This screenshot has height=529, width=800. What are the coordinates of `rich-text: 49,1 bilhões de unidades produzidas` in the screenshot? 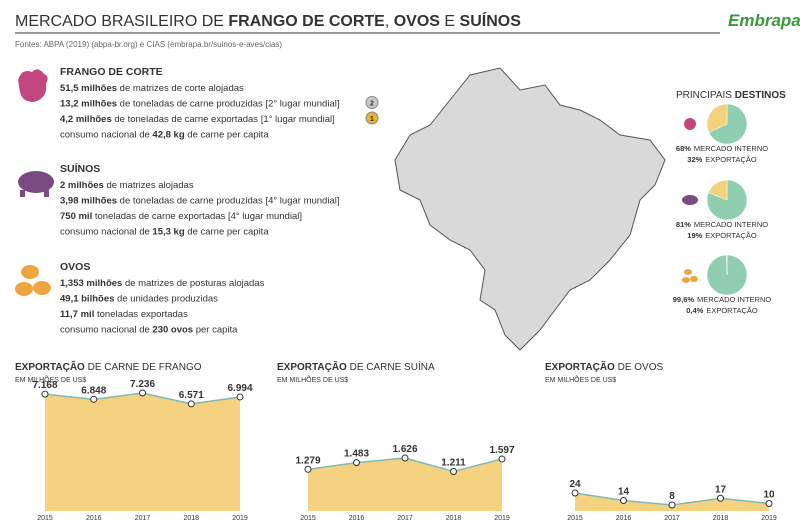 It's located at (139, 299).